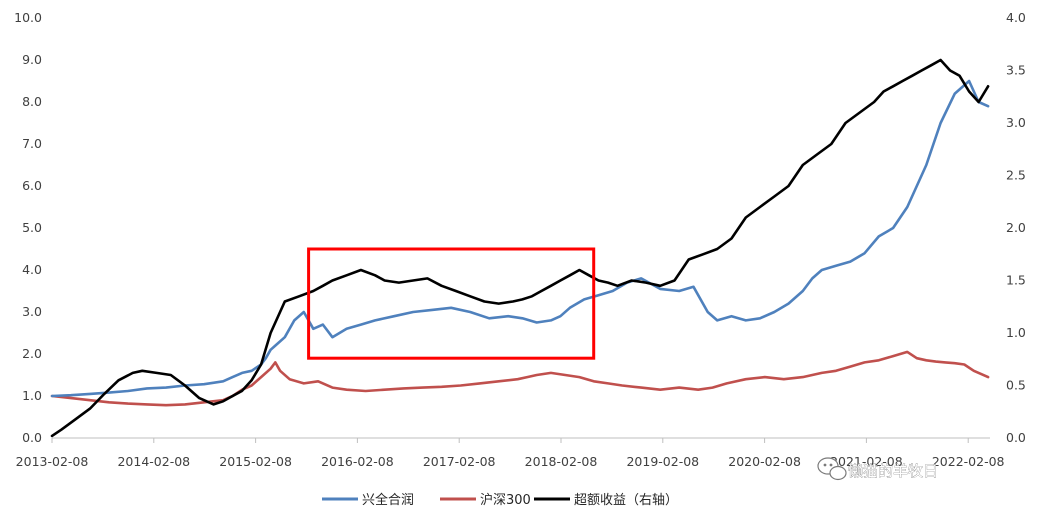 Image resolution: width=1037 pixels, height=515 pixels. What do you see at coordinates (893, 471) in the screenshot?
I see `watermark-text: 懒猫的羊牧日` at bounding box center [893, 471].